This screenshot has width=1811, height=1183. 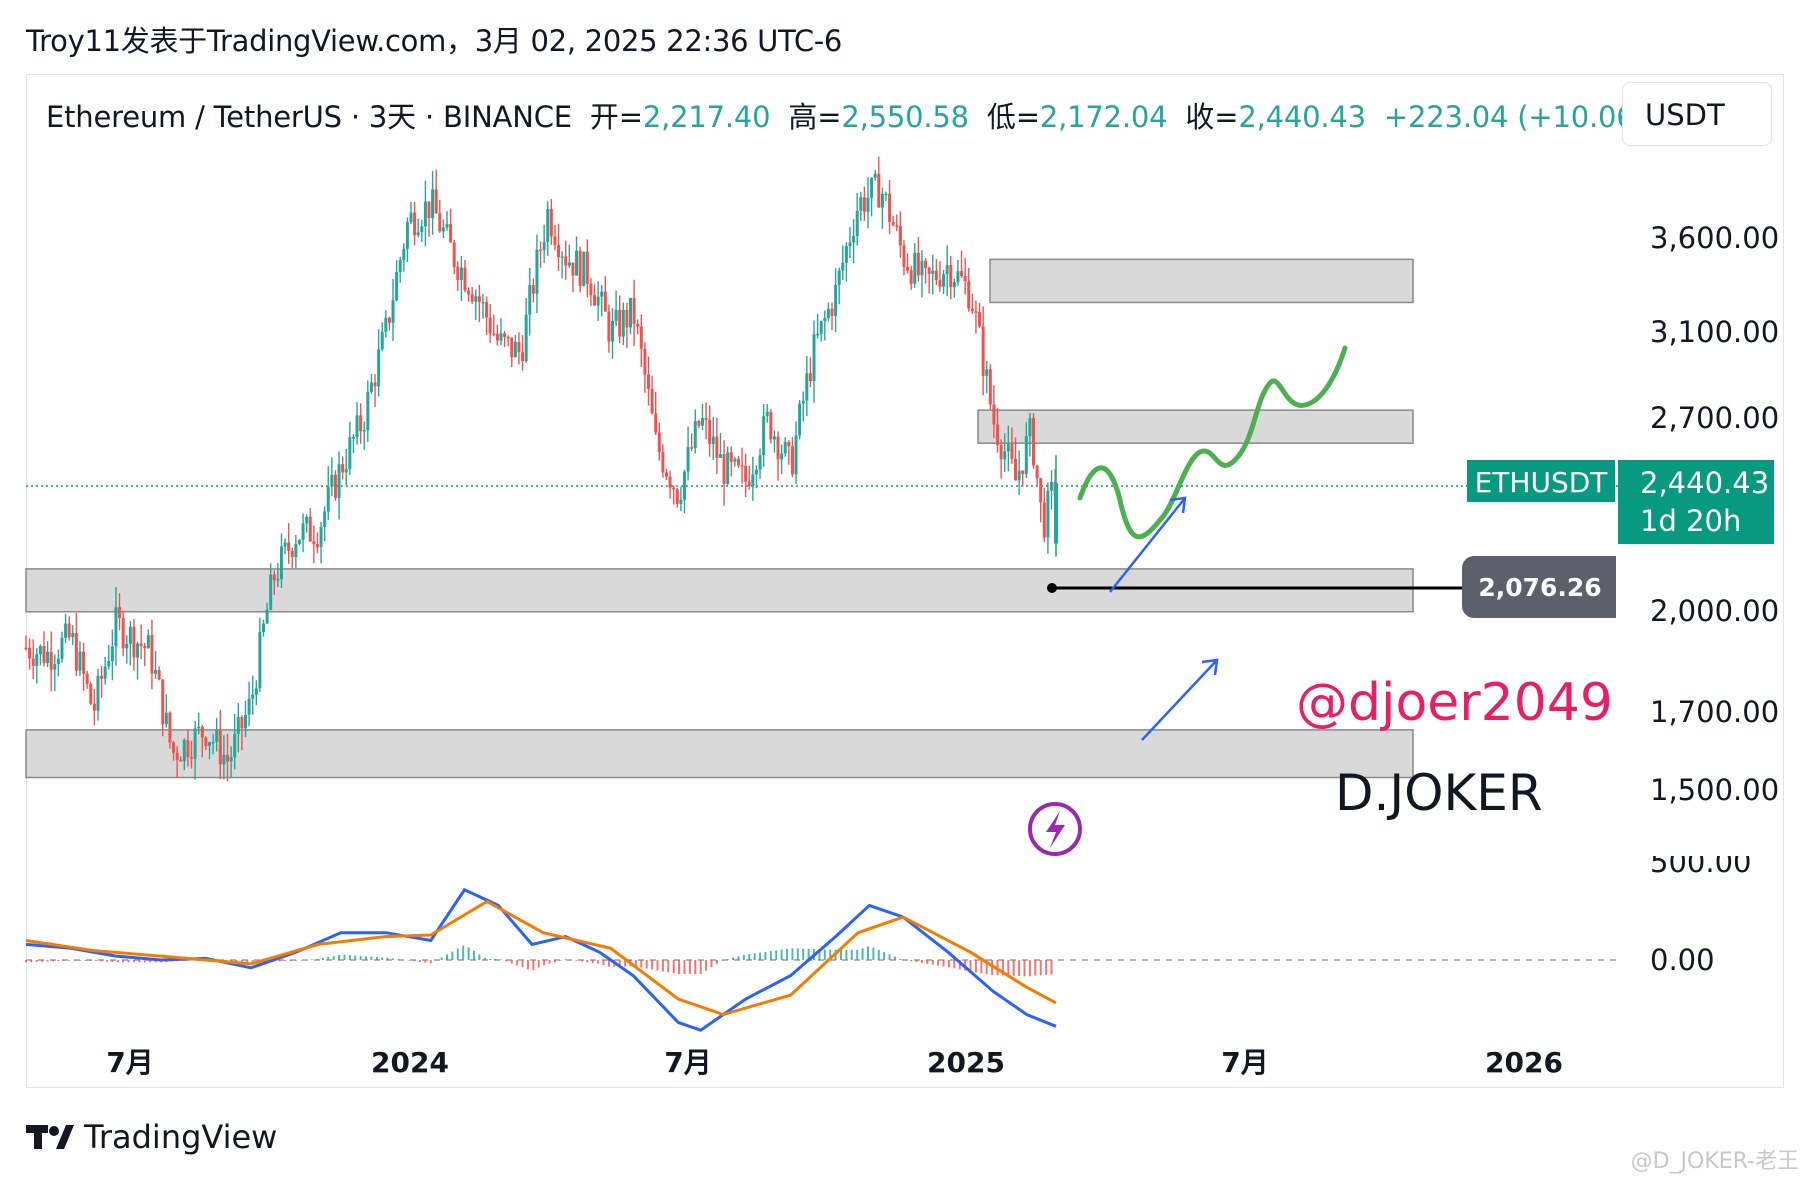 What do you see at coordinates (1013, 117) in the screenshot?
I see `low-label: 低=` at bounding box center [1013, 117].